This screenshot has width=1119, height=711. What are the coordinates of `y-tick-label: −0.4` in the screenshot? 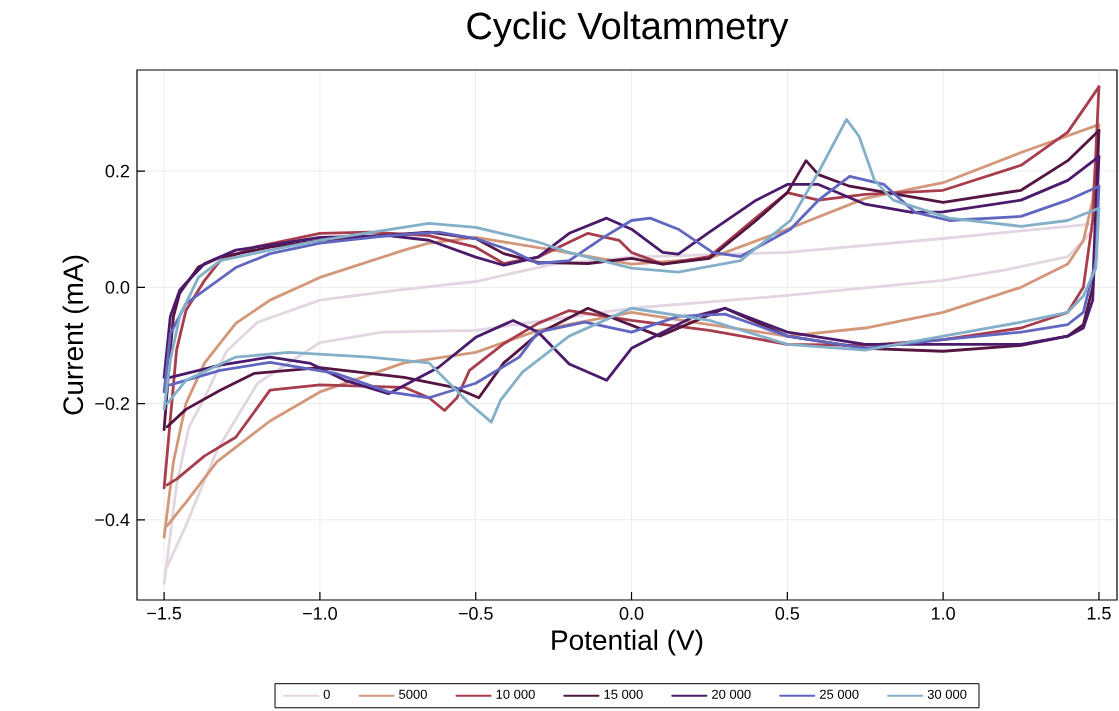 It's located at (112, 520).